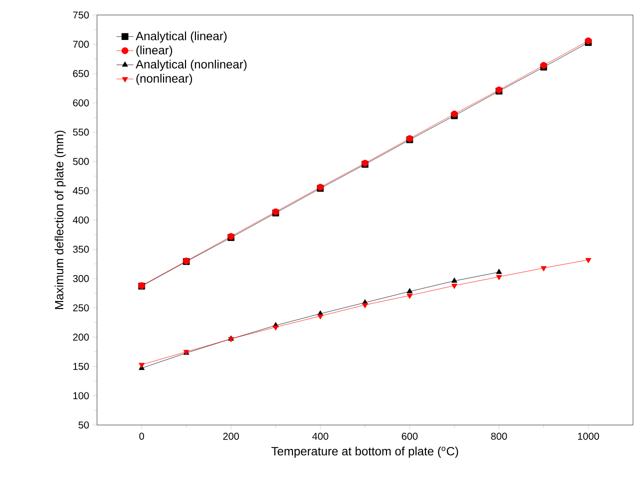 This screenshot has width=637, height=484. Describe the element at coordinates (80, 220) in the screenshot. I see `y-tick-label: 400` at that location.